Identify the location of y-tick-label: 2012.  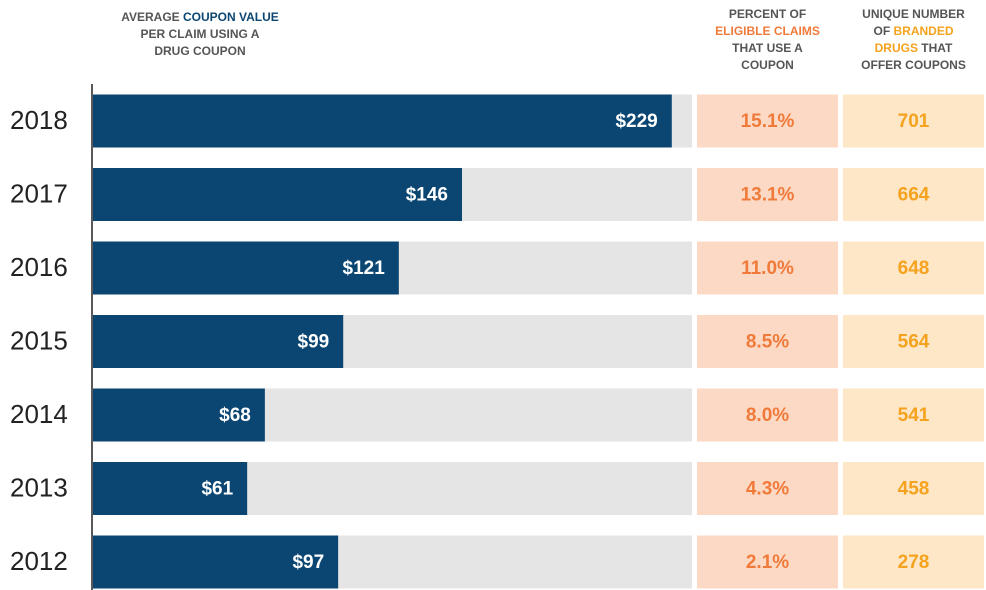
(39, 561).